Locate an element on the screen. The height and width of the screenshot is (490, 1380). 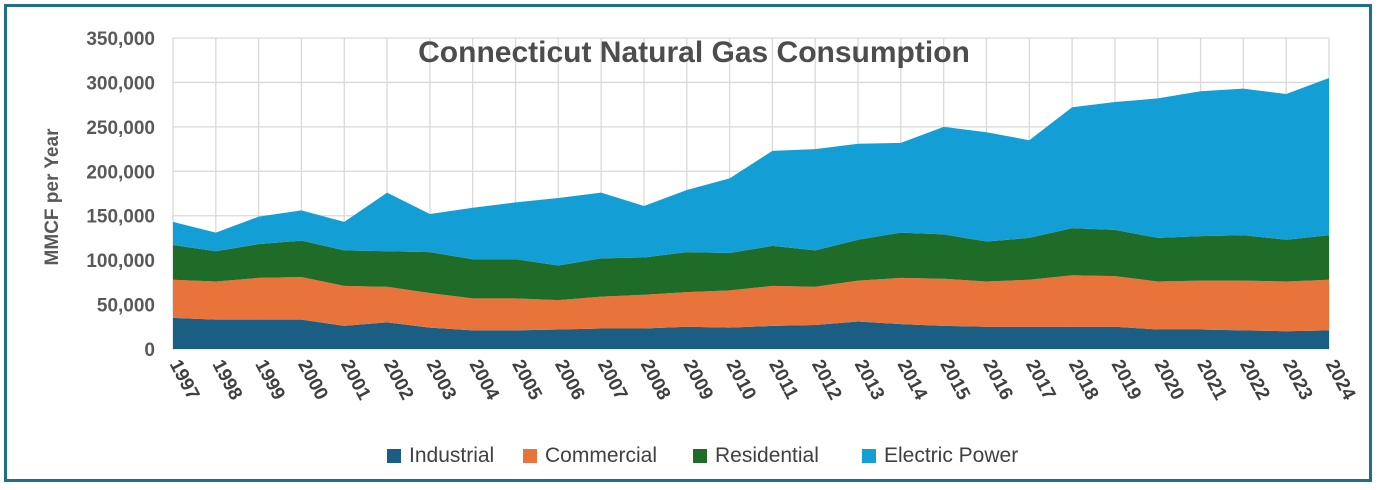
x-tick-label: 2003 is located at coordinates (441, 379).